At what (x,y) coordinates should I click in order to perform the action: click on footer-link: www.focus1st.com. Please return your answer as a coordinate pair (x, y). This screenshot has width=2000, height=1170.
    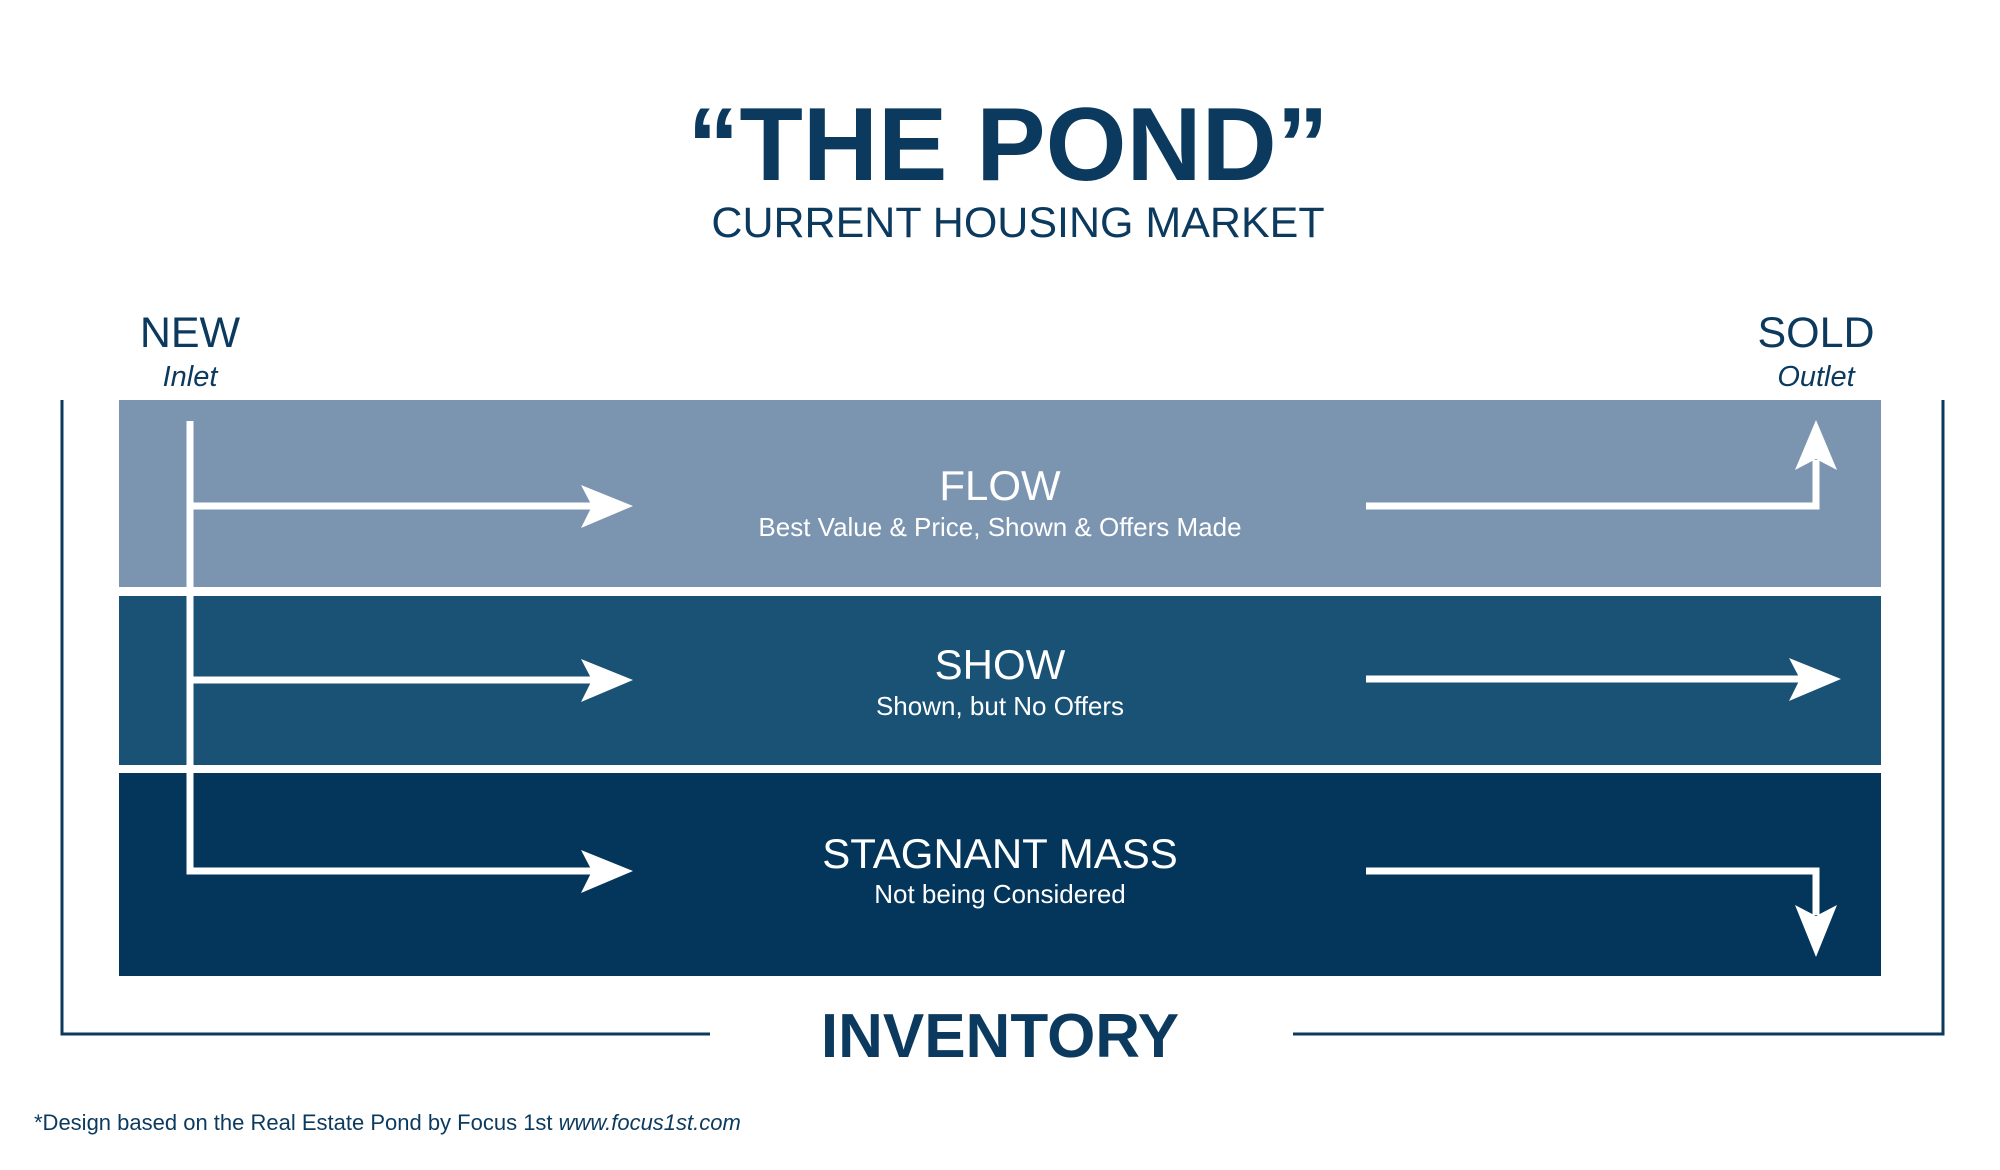
    Looking at the image, I should click on (650, 1122).